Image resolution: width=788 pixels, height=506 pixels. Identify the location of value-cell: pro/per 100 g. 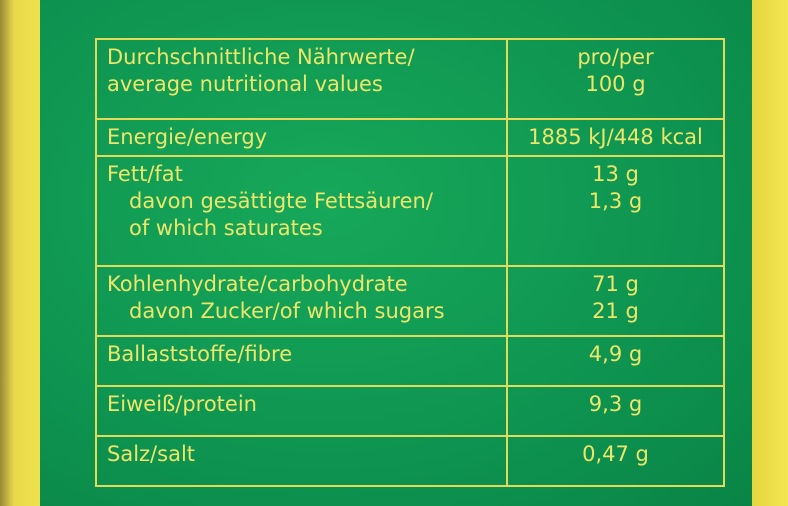
(615, 79).